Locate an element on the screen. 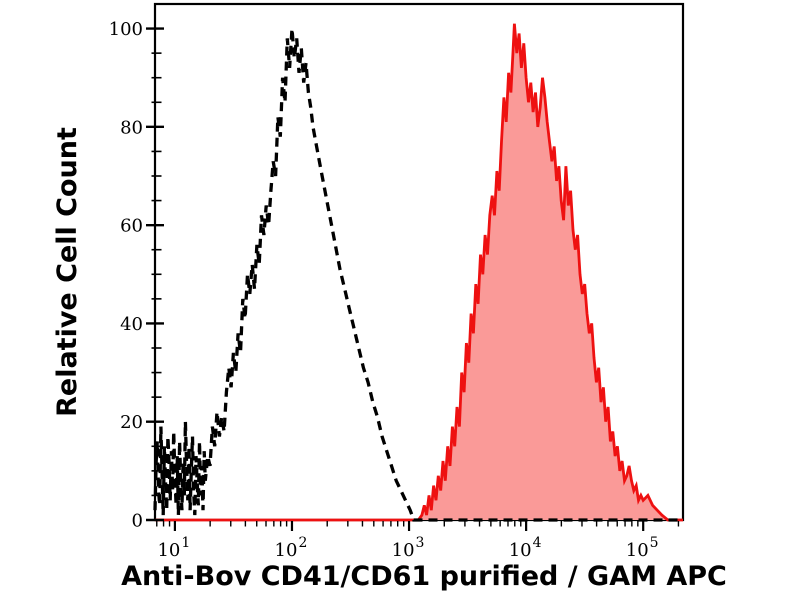 The height and width of the screenshot is (600, 800). x-tick-label: 10¹ is located at coordinates (173, 548).